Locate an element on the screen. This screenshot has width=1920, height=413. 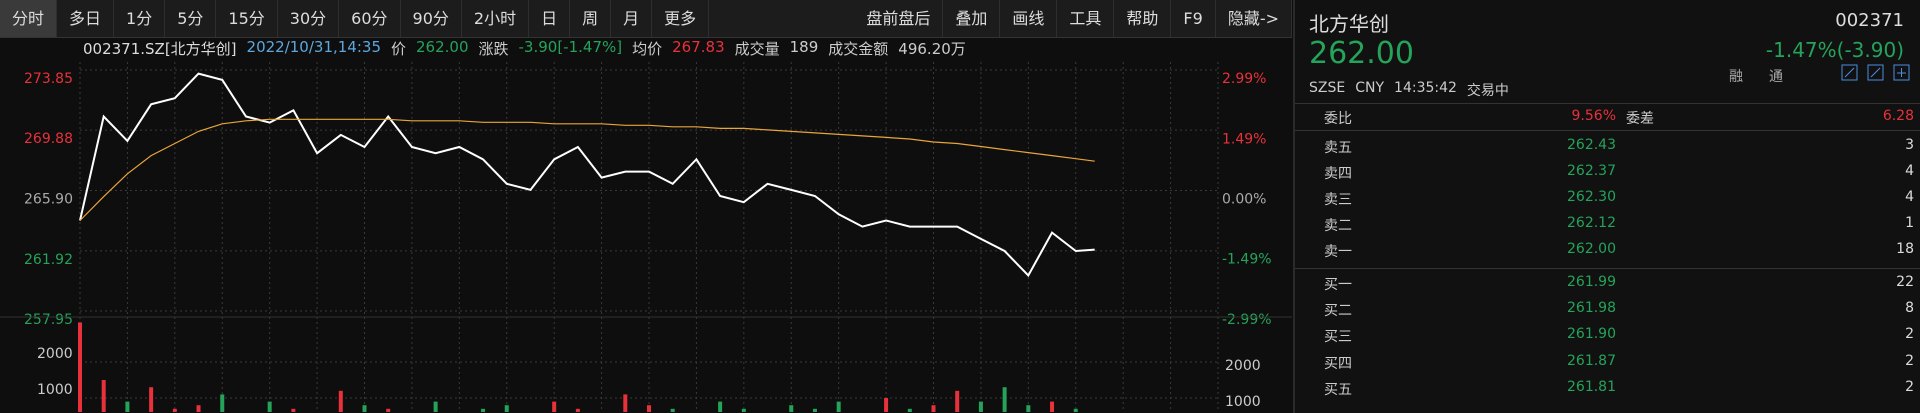
y2-tick-label: 1.49% is located at coordinates (1244, 139).